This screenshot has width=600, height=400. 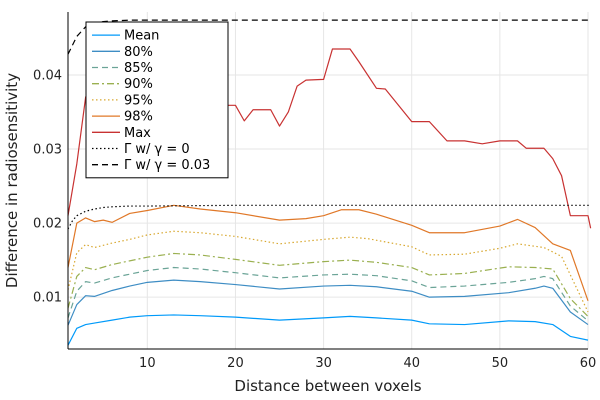 I want to click on legend-label: Max, so click(x=137, y=133).